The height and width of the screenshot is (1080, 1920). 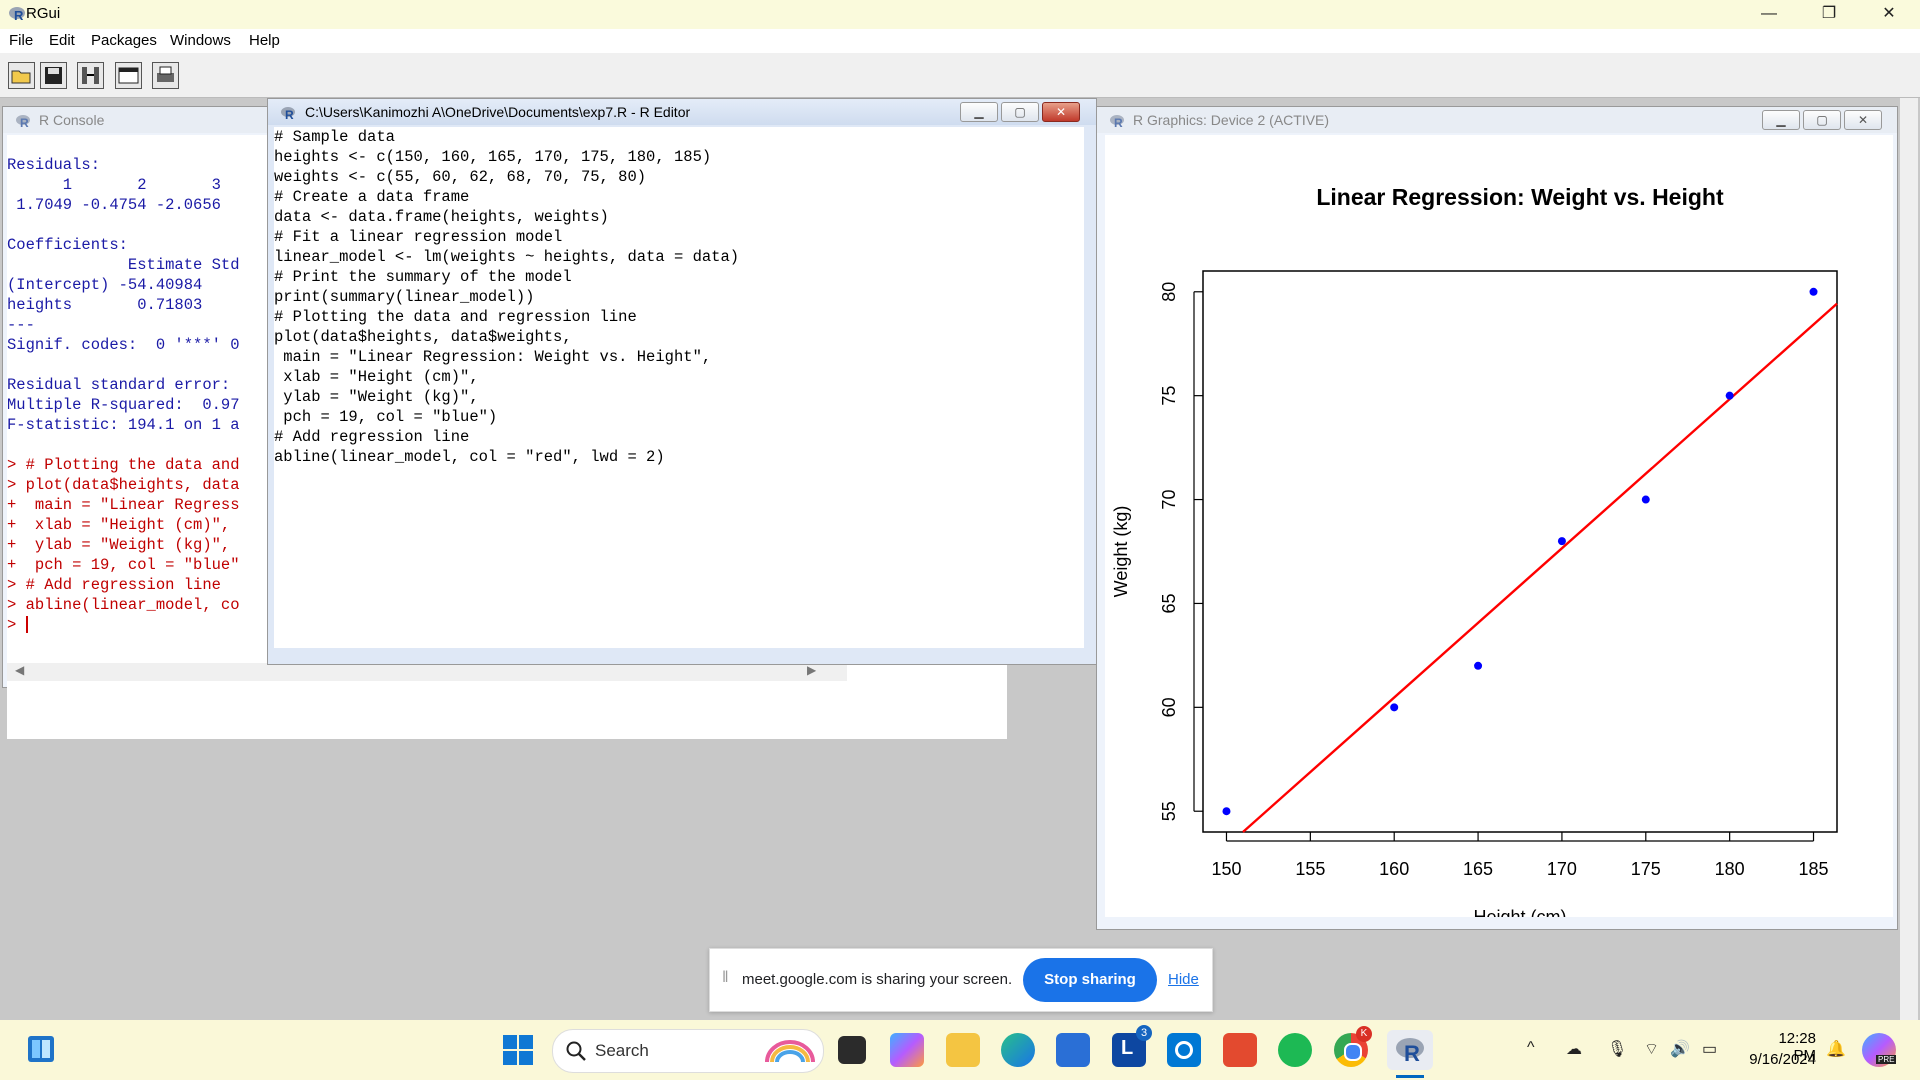 What do you see at coordinates (1169, 500) in the screenshot?
I see `y-tick-label: 70` at bounding box center [1169, 500].